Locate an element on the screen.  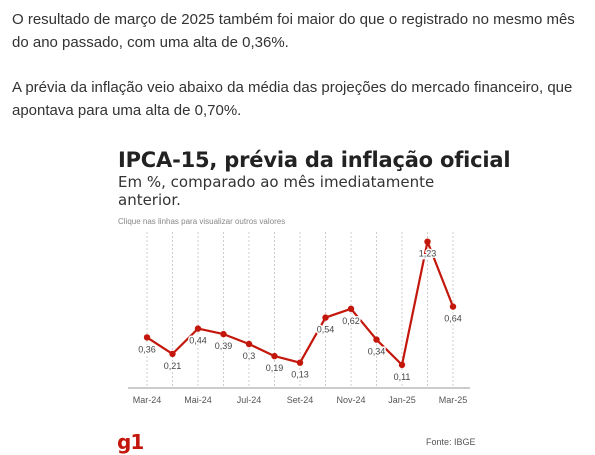
data-label: 0,11 is located at coordinates (402, 377).